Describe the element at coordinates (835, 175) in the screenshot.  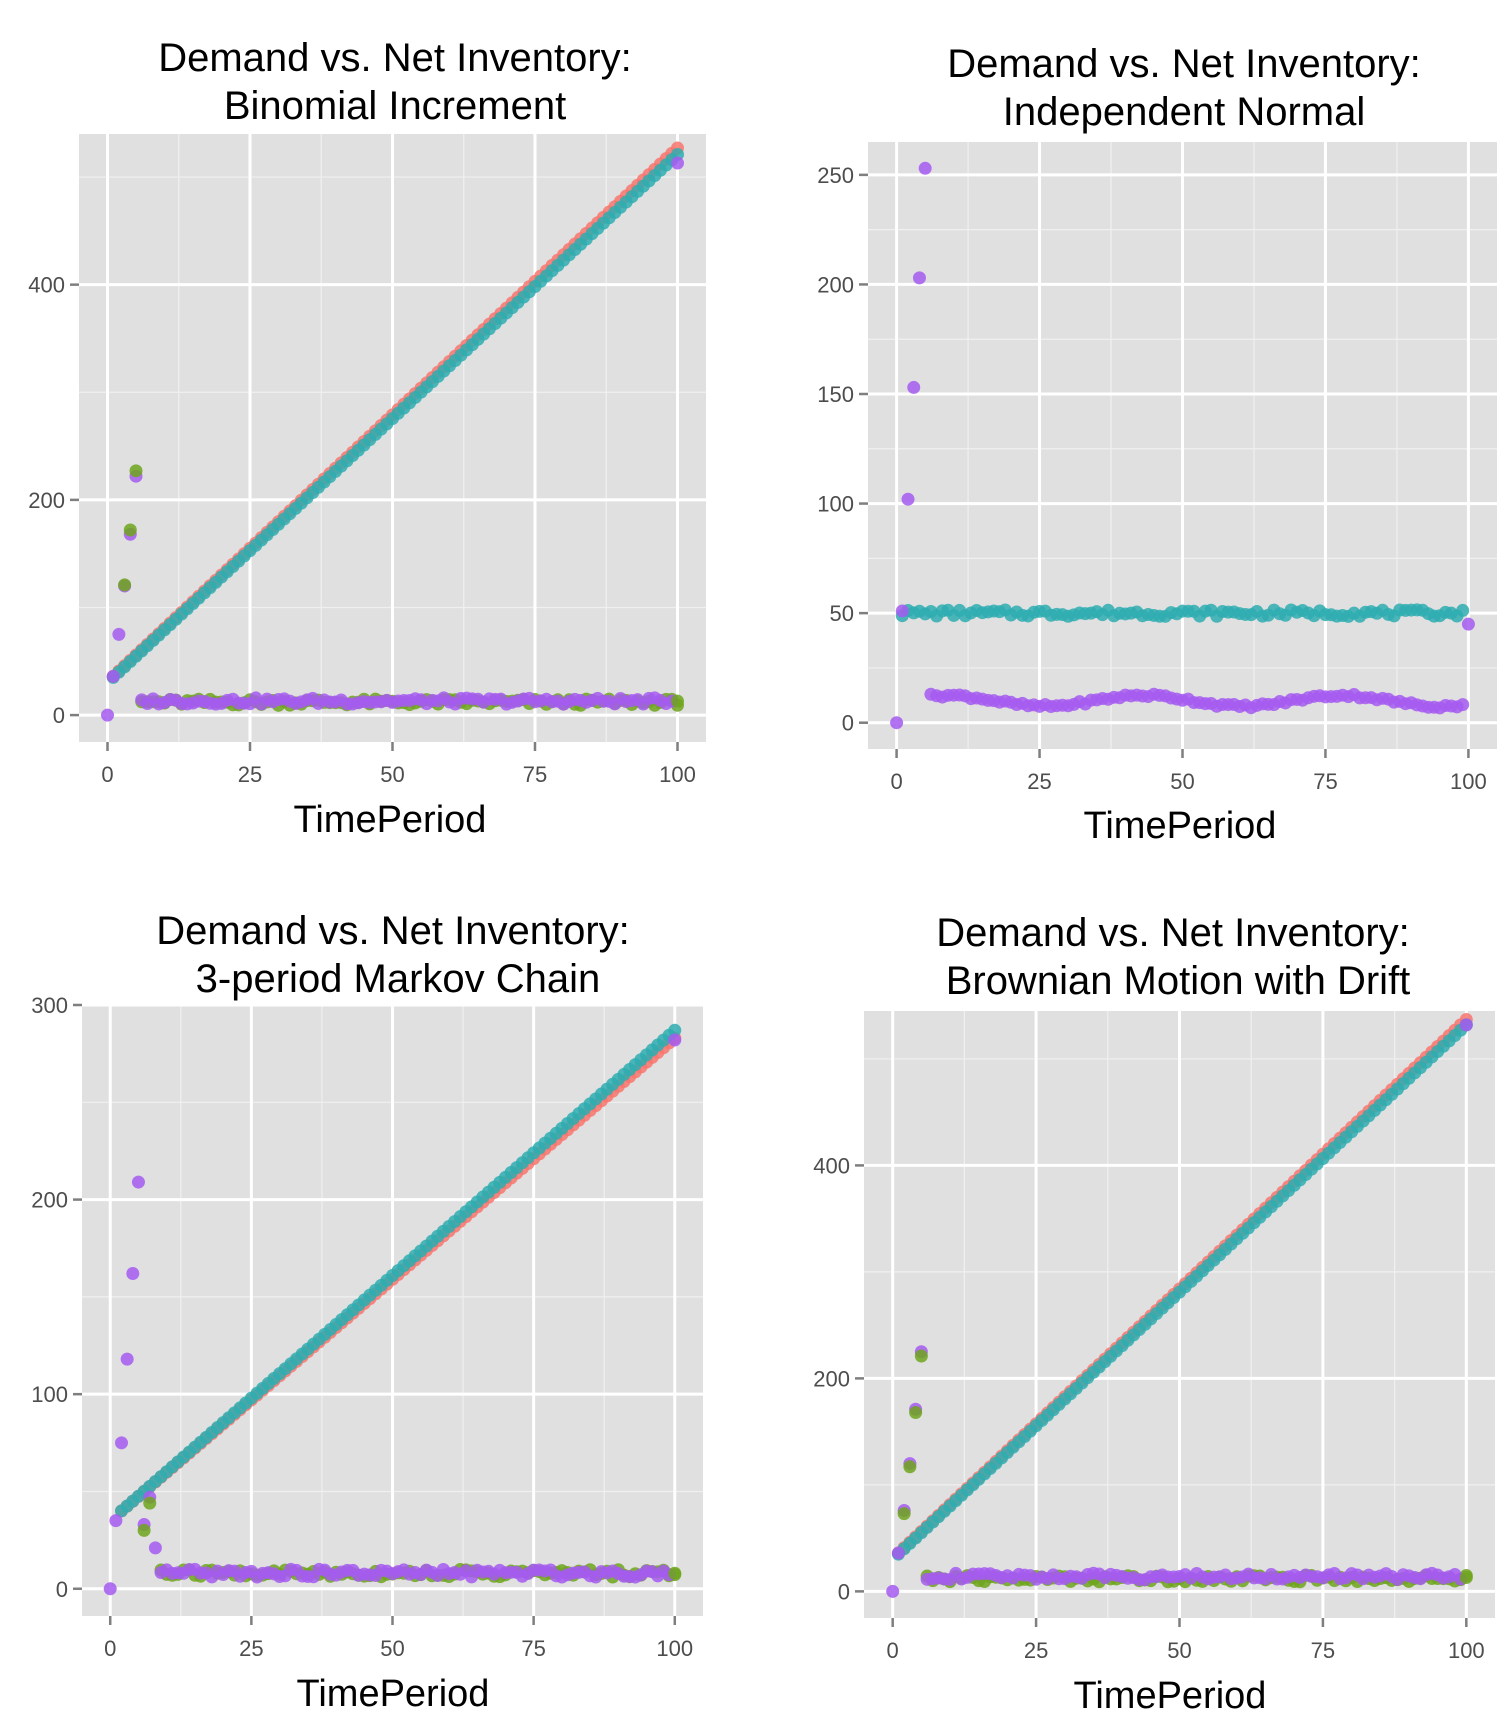
I see `y-tick-label: 250` at that location.